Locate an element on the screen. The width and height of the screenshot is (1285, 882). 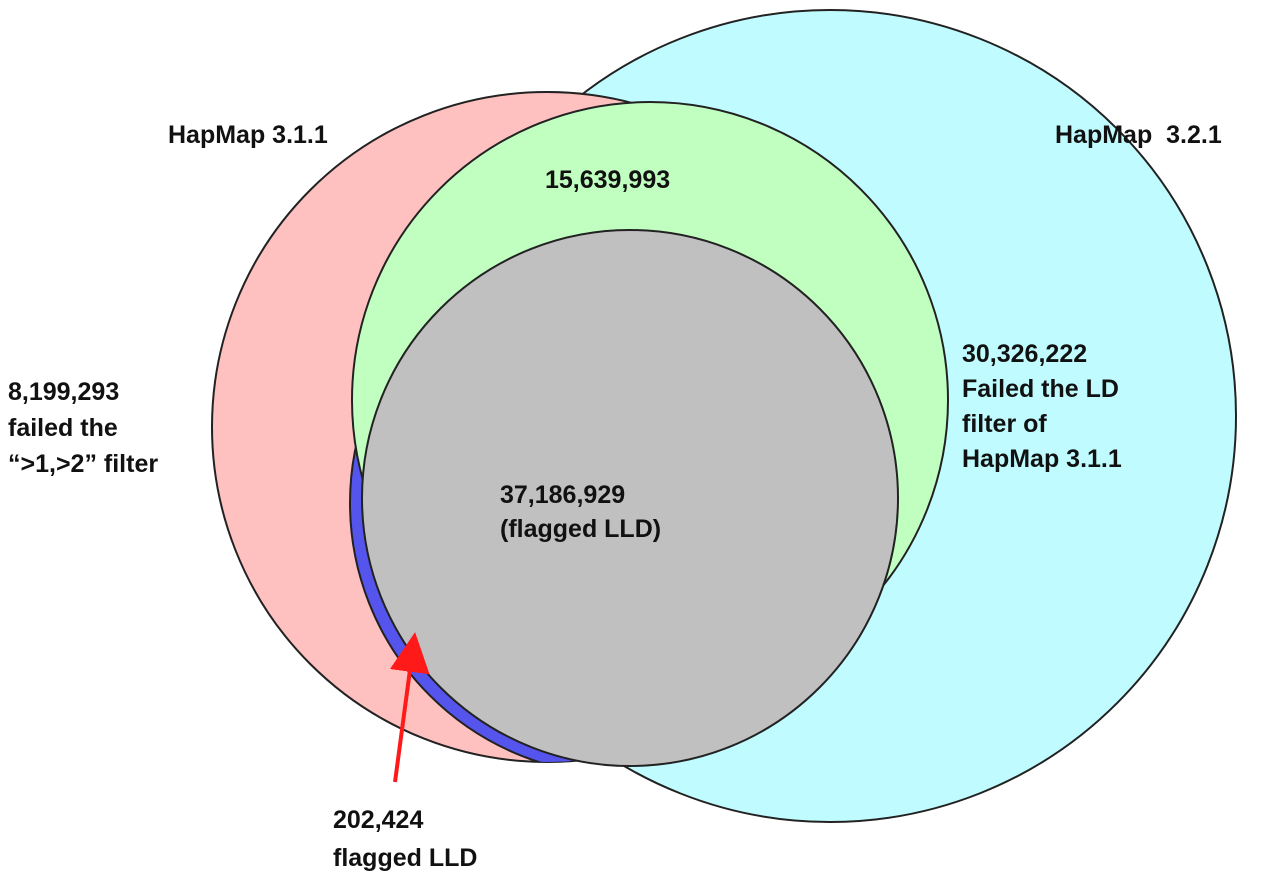
region-label: HapMap 3.1.1 is located at coordinates (1042, 459).